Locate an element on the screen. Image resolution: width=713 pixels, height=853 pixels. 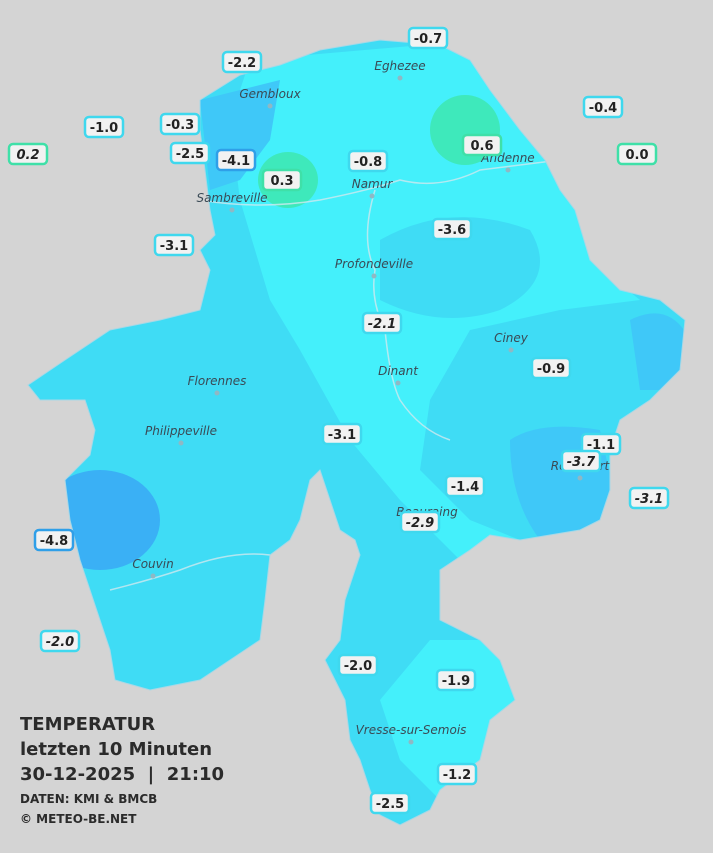
station-value: -0.3 is located at coordinates (180, 125).